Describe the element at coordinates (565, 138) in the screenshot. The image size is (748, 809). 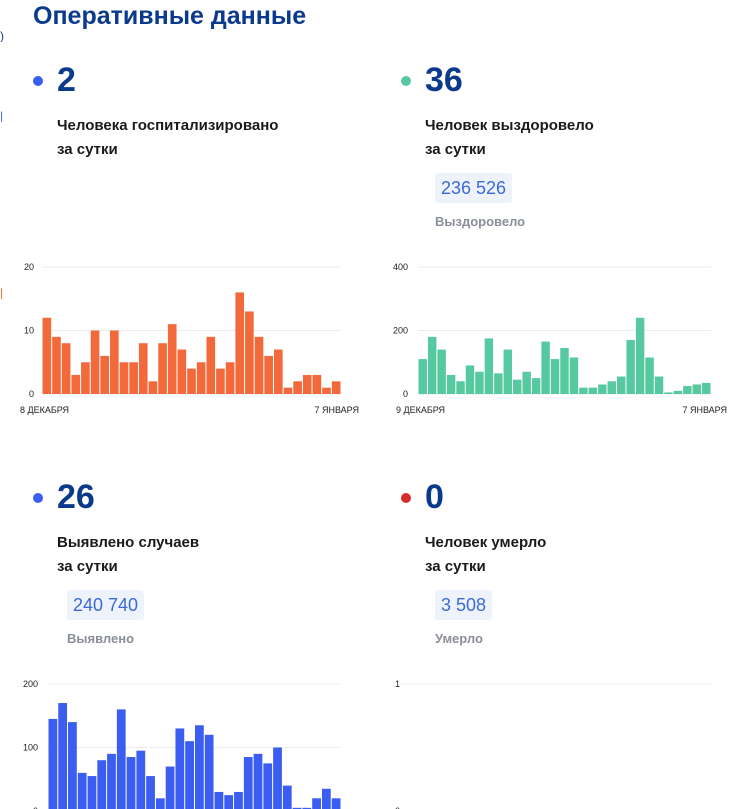
I see `recovered-description: Человек выздоровело за сутки` at that location.